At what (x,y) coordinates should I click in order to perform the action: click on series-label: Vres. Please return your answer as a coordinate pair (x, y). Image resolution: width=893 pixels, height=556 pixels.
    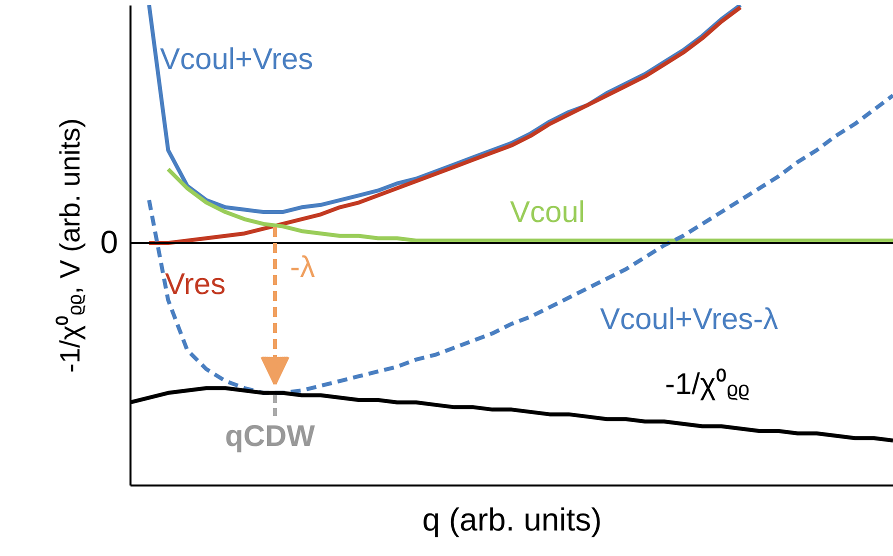
    Looking at the image, I should click on (195, 284).